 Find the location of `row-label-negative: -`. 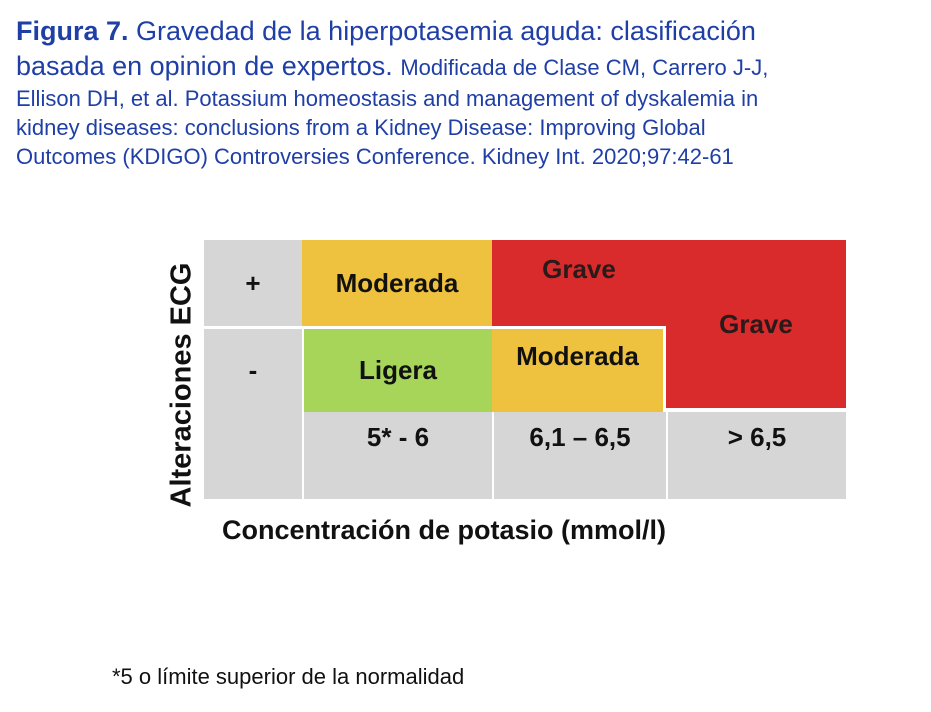

row-label-negative: - is located at coordinates (253, 369).